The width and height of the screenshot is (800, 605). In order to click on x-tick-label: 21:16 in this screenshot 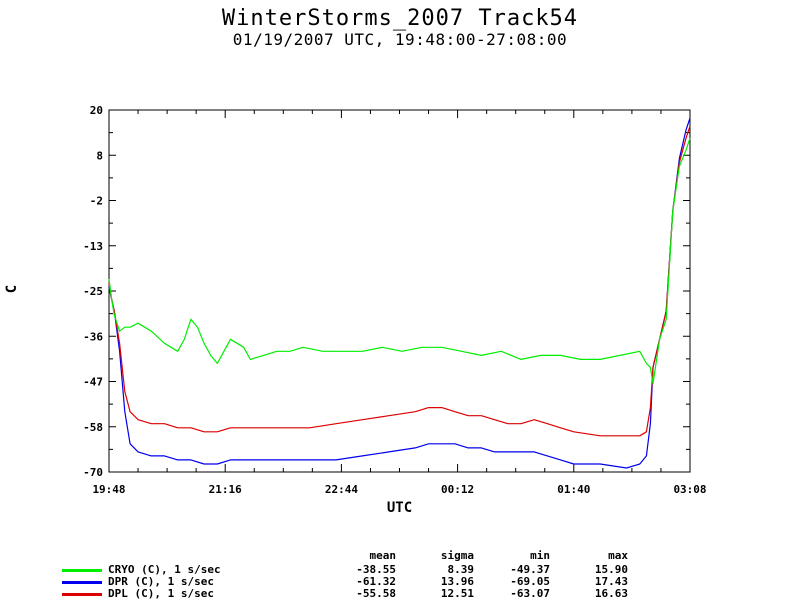, I will do `click(225, 489)`.